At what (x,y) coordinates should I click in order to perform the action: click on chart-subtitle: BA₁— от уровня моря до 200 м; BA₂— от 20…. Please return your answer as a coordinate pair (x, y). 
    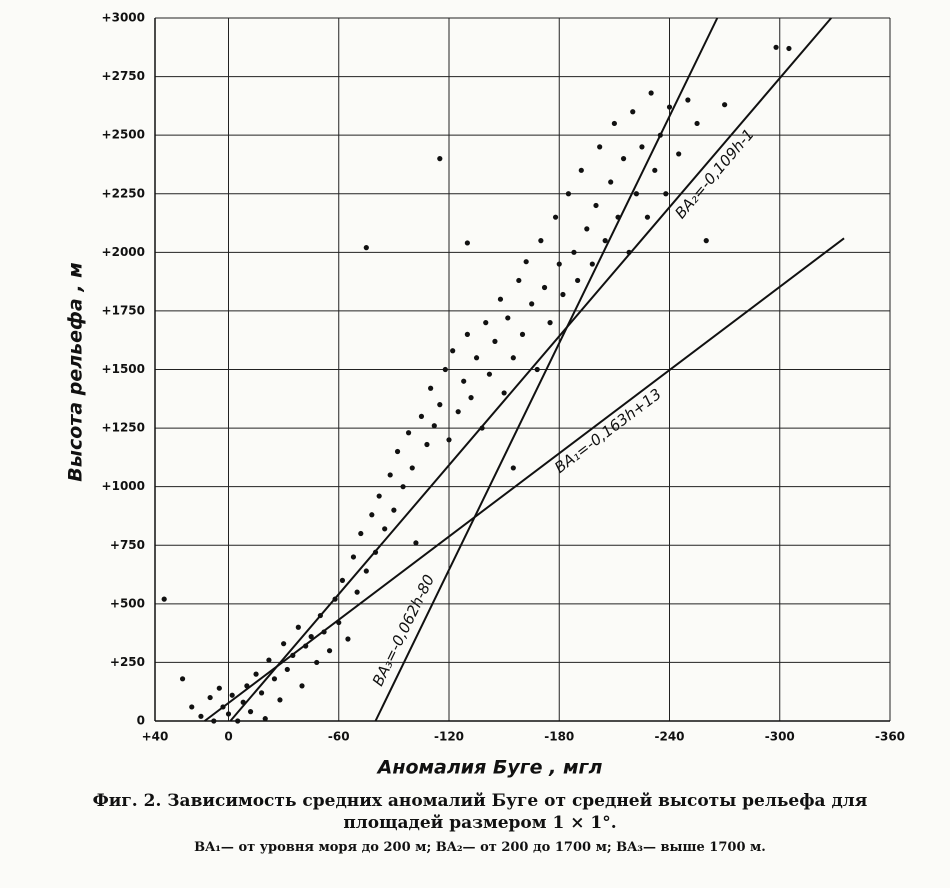
    Looking at the image, I should click on (480, 847).